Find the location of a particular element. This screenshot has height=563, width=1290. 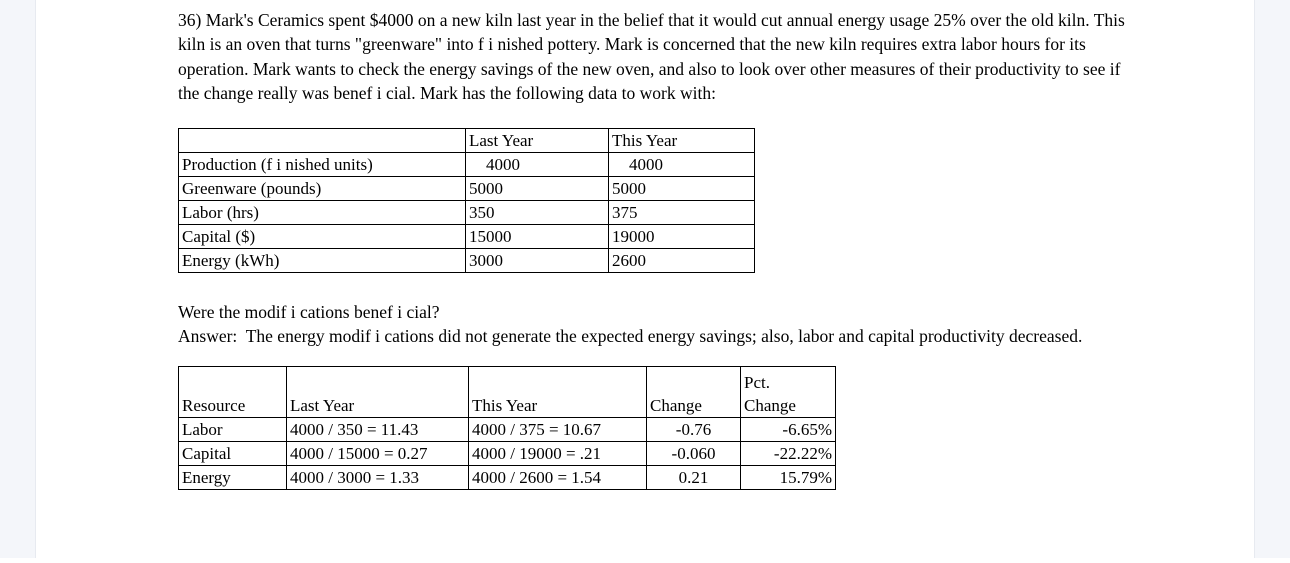

last-year-value-cell: 5000 is located at coordinates (537, 188).